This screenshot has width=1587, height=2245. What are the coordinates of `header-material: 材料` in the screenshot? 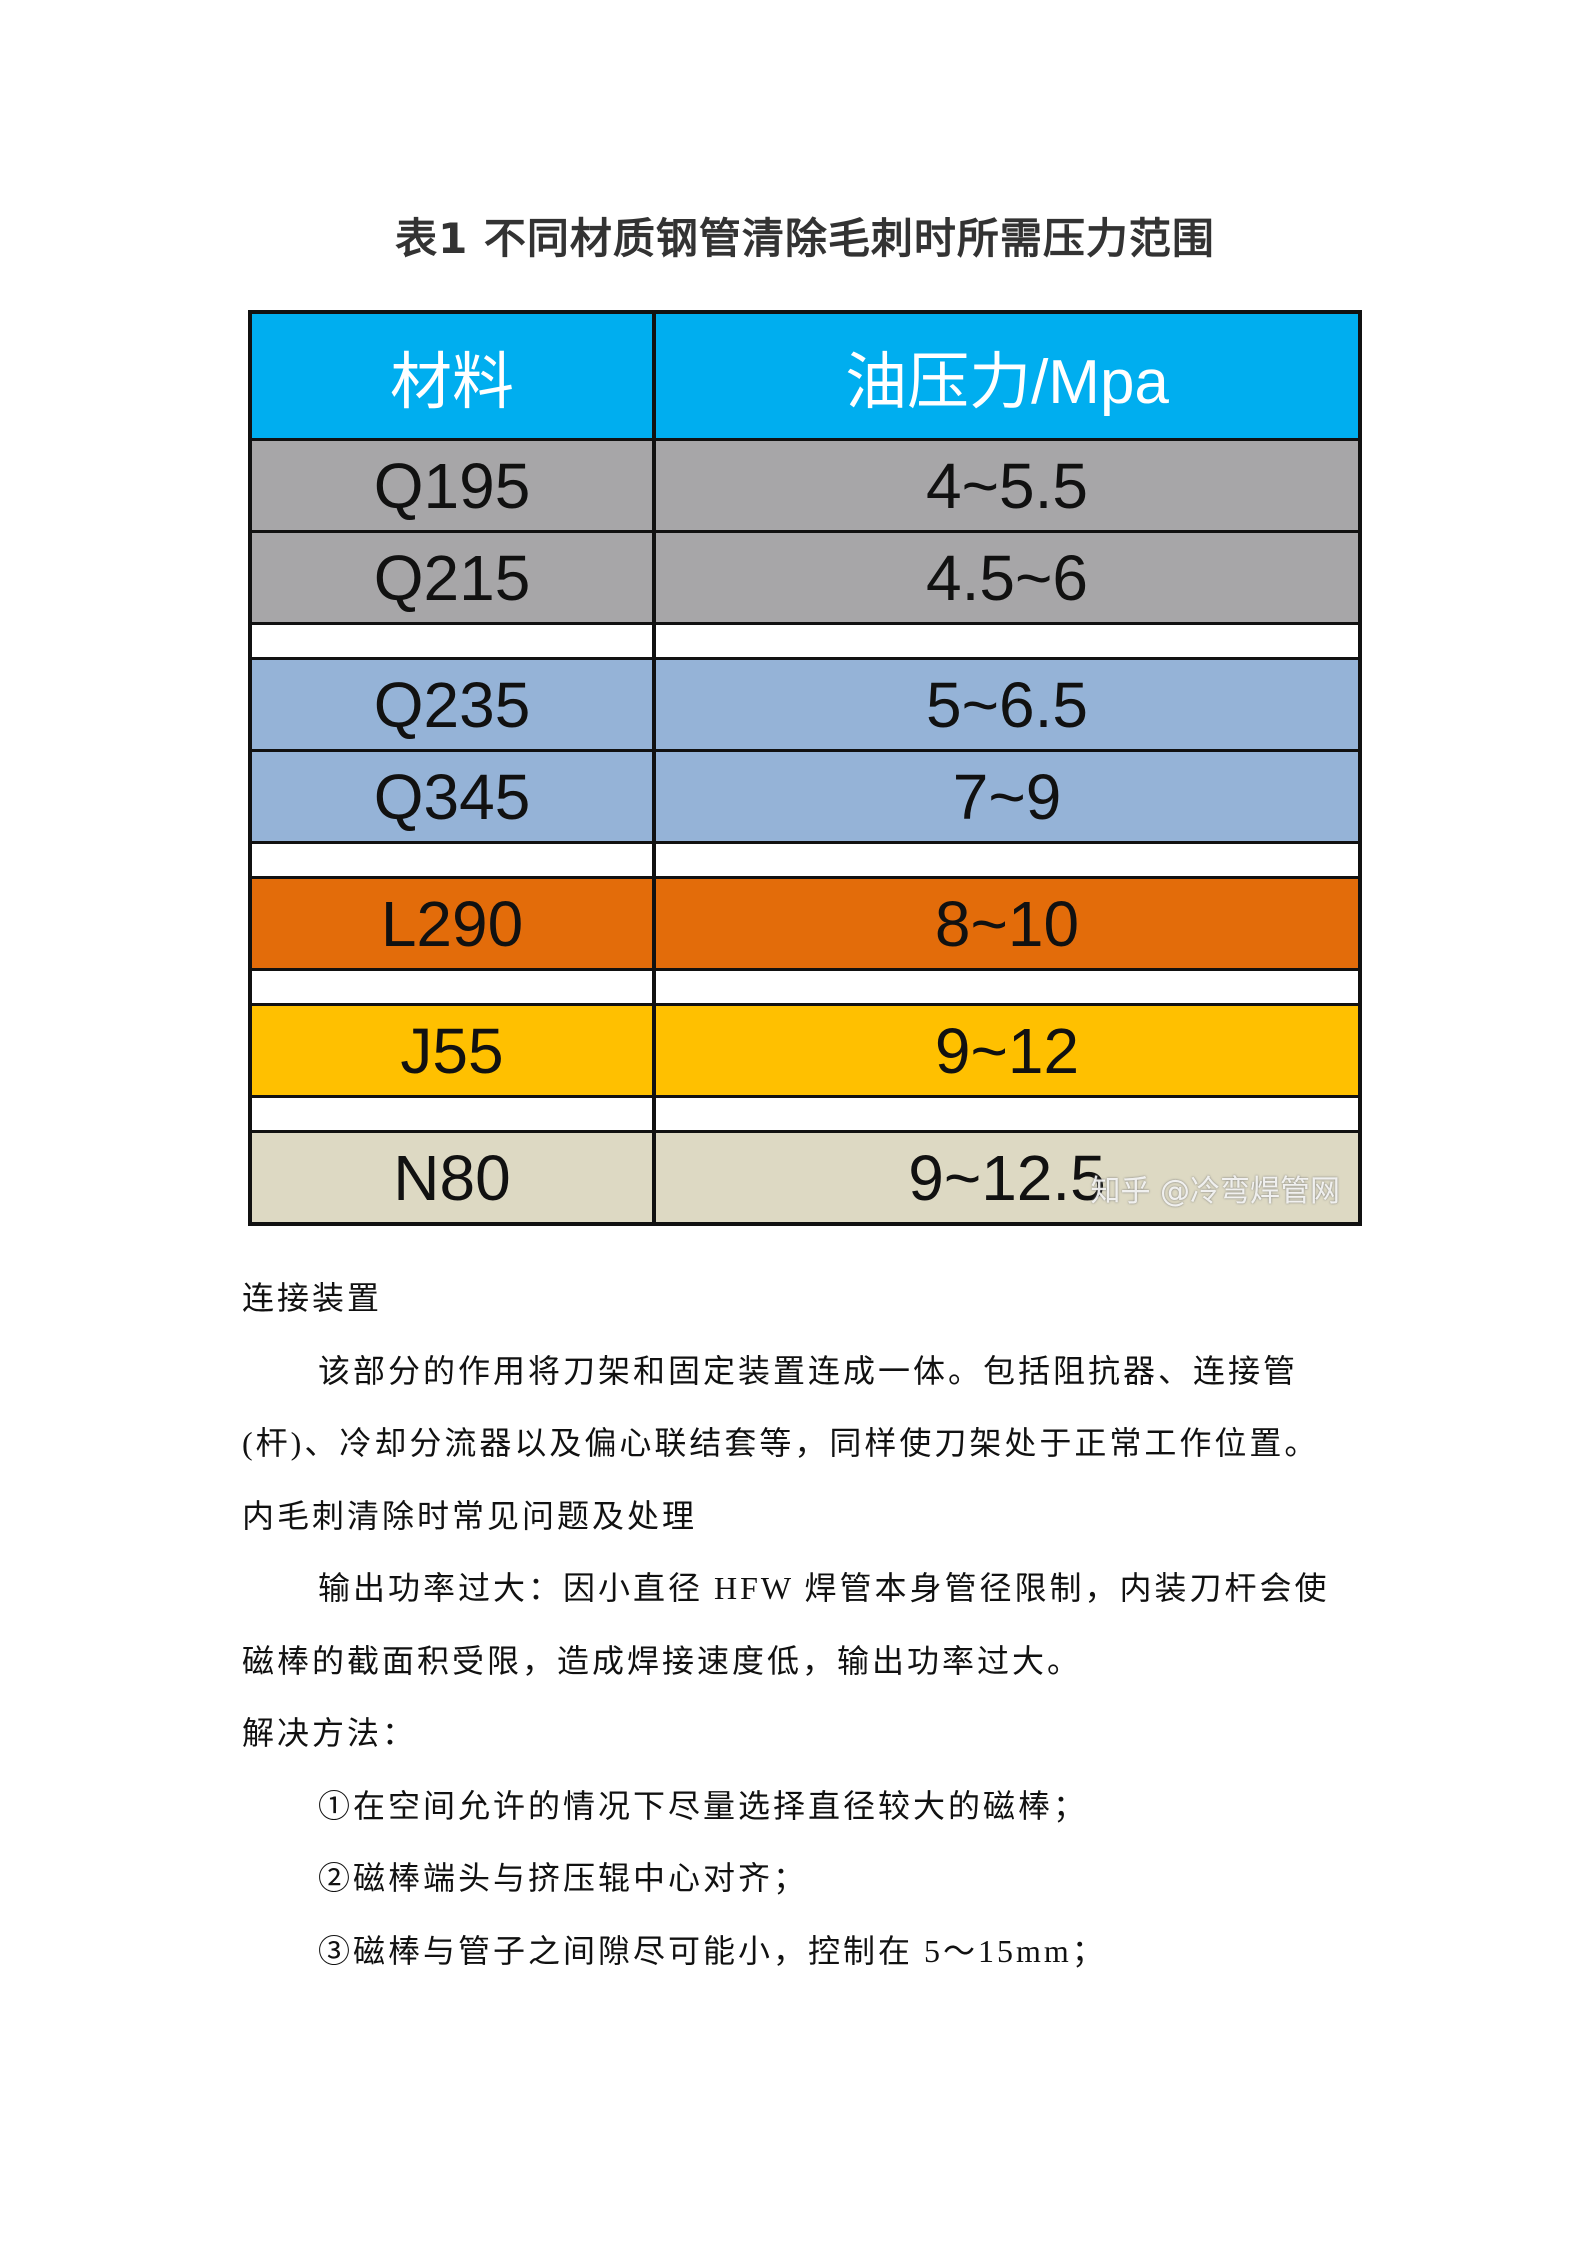 It's located at (452, 376).